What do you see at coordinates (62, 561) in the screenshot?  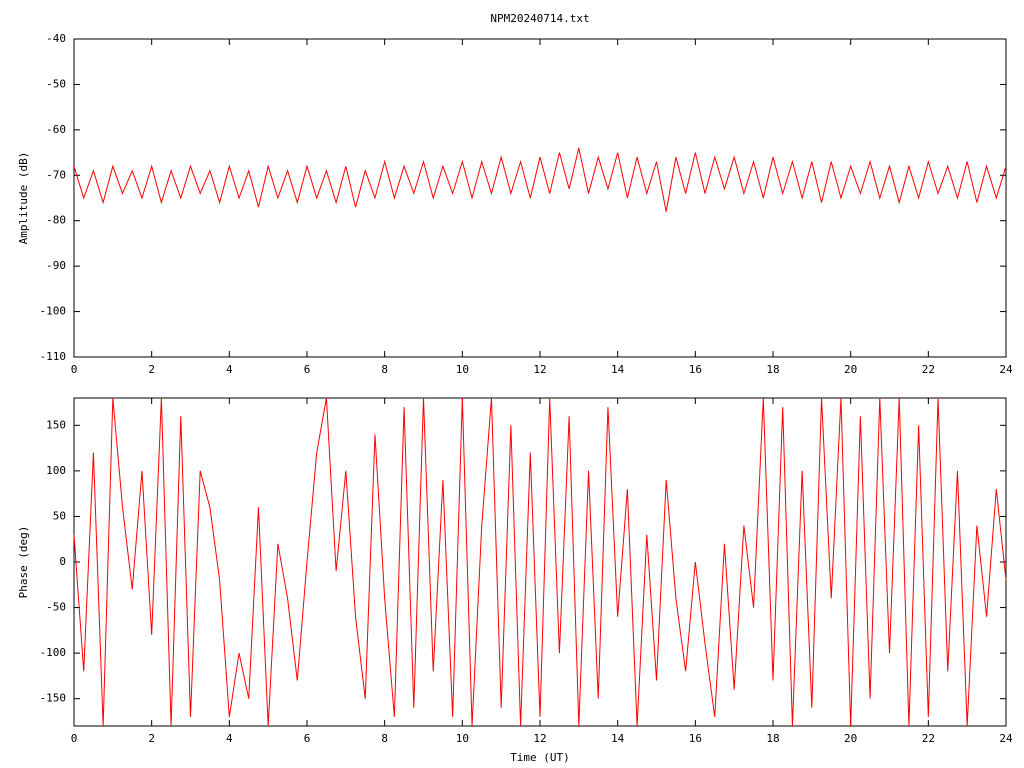 I see `y-tick-label: 0` at bounding box center [62, 561].